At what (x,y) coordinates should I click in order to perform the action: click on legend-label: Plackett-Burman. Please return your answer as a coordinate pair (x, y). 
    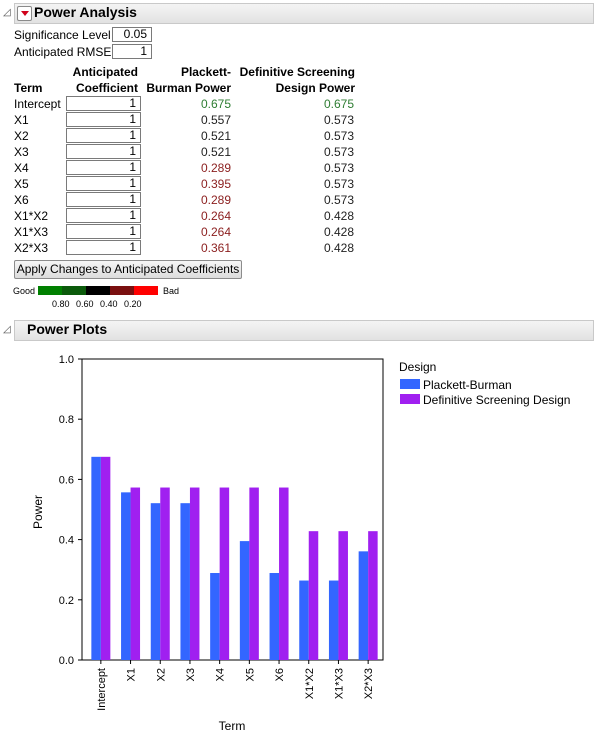
    Looking at the image, I should click on (467, 385).